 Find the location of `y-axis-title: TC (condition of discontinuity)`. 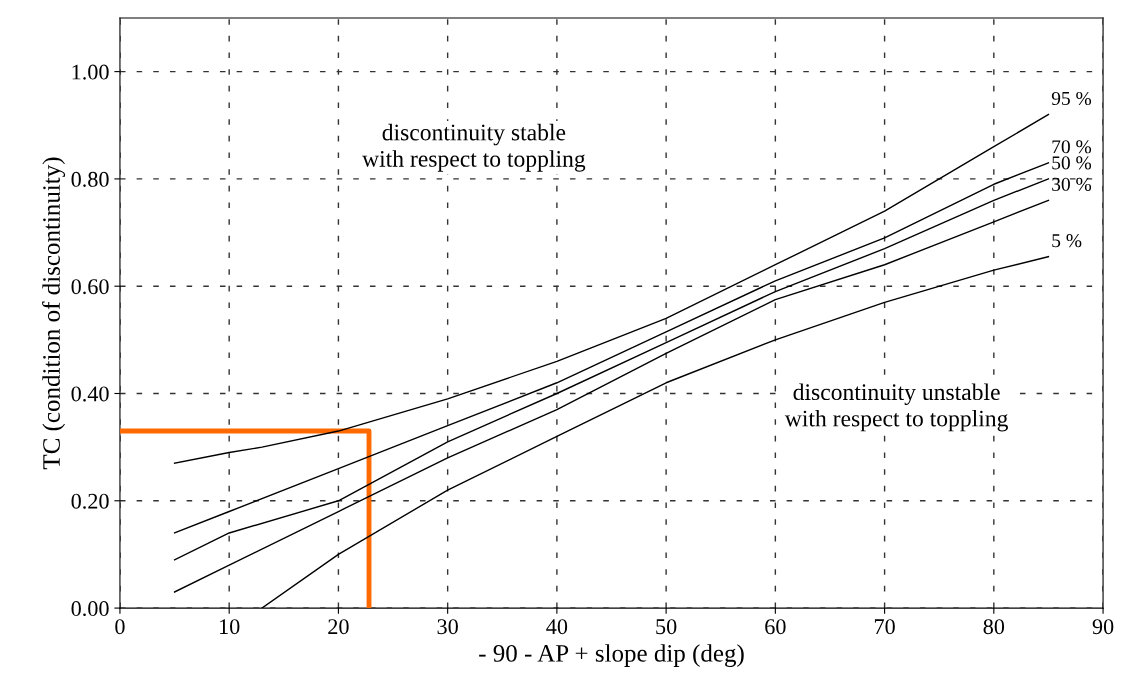

y-axis-title: TC (condition of discontinuity) is located at coordinates (54, 313).